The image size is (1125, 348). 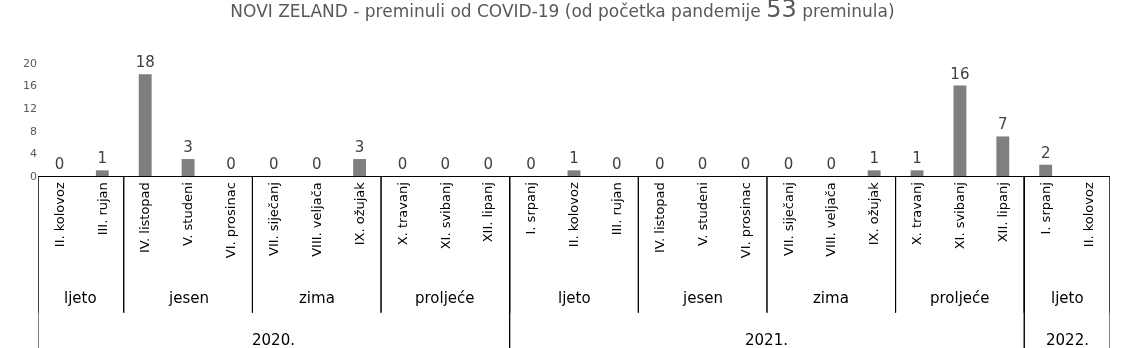 I want to click on text: 2022., so click(x=1067, y=339).